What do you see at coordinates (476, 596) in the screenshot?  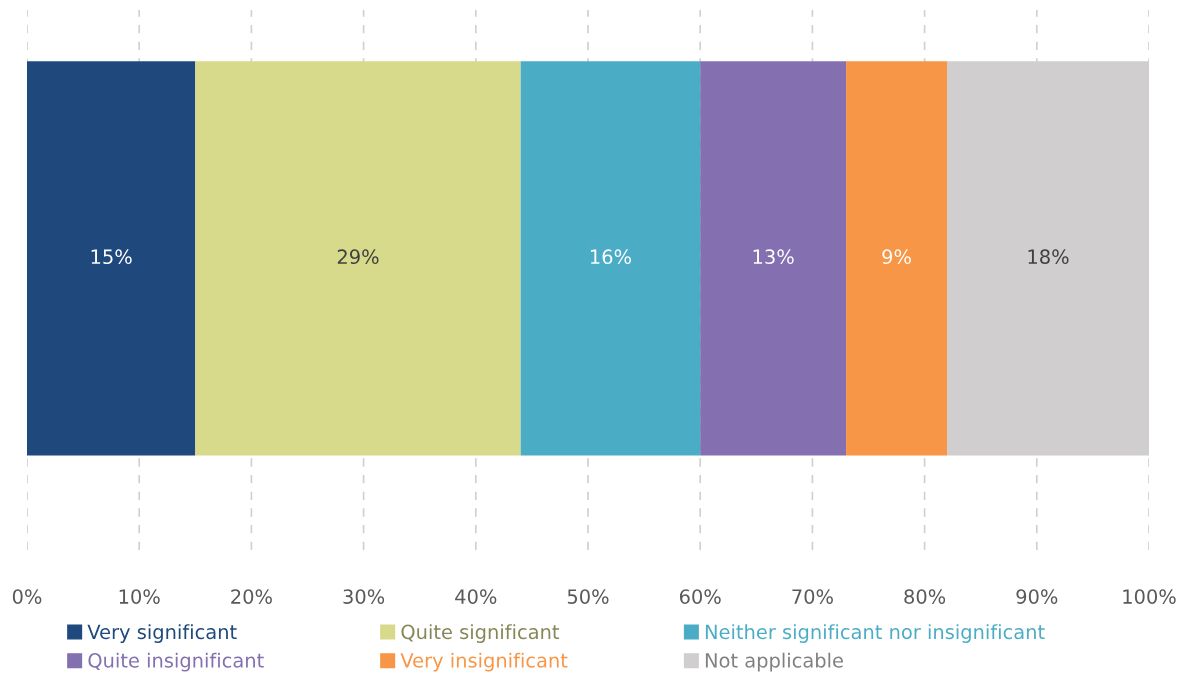 I see `x-tick-label: 40%` at bounding box center [476, 596].